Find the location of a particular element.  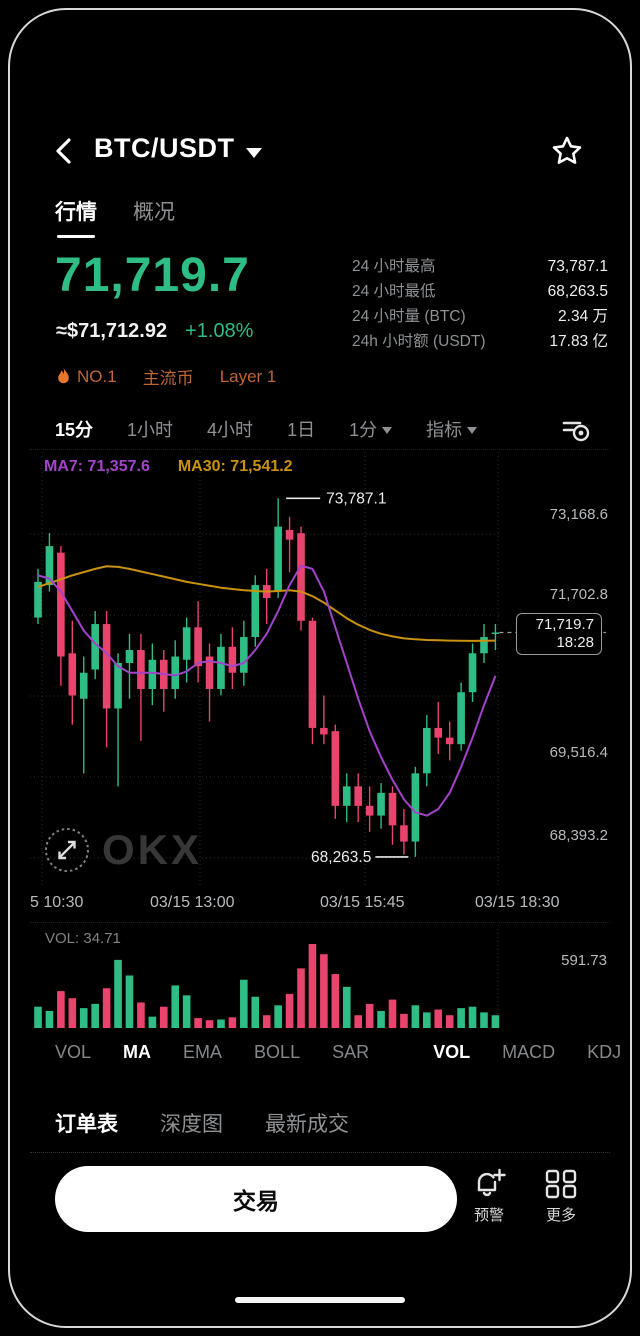

alert-button: 预警 is located at coordinates (489, 1196).